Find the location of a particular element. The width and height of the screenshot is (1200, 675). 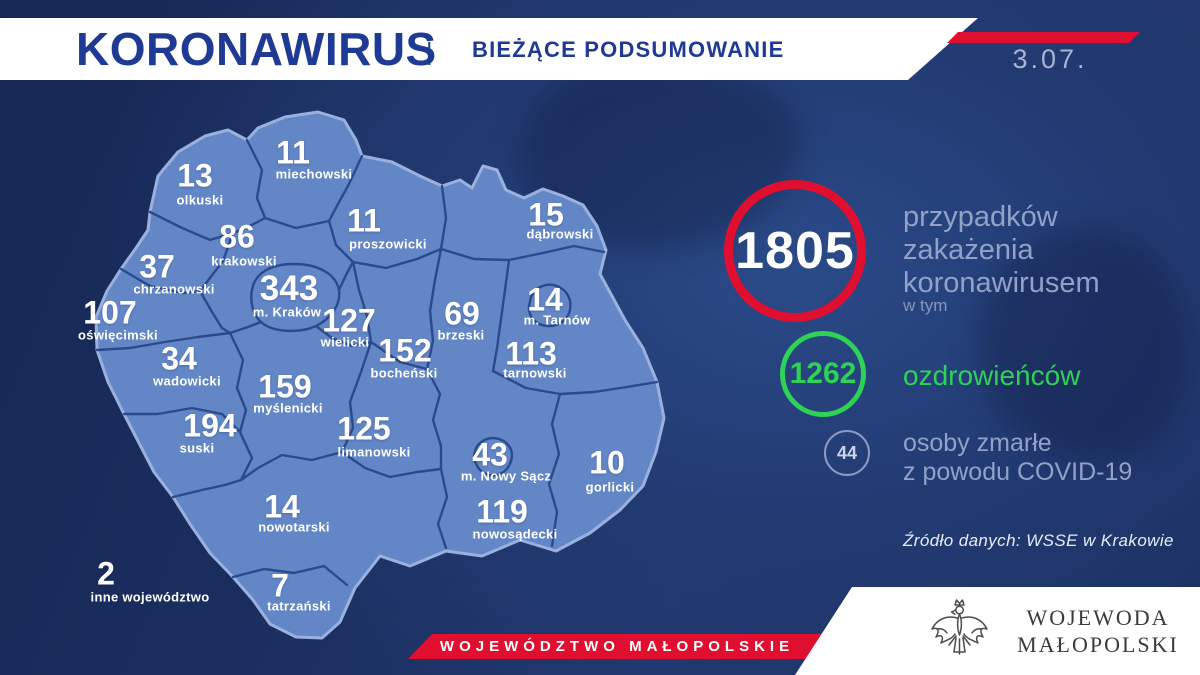

district-count-wielicki: 127 is located at coordinates (349, 320).